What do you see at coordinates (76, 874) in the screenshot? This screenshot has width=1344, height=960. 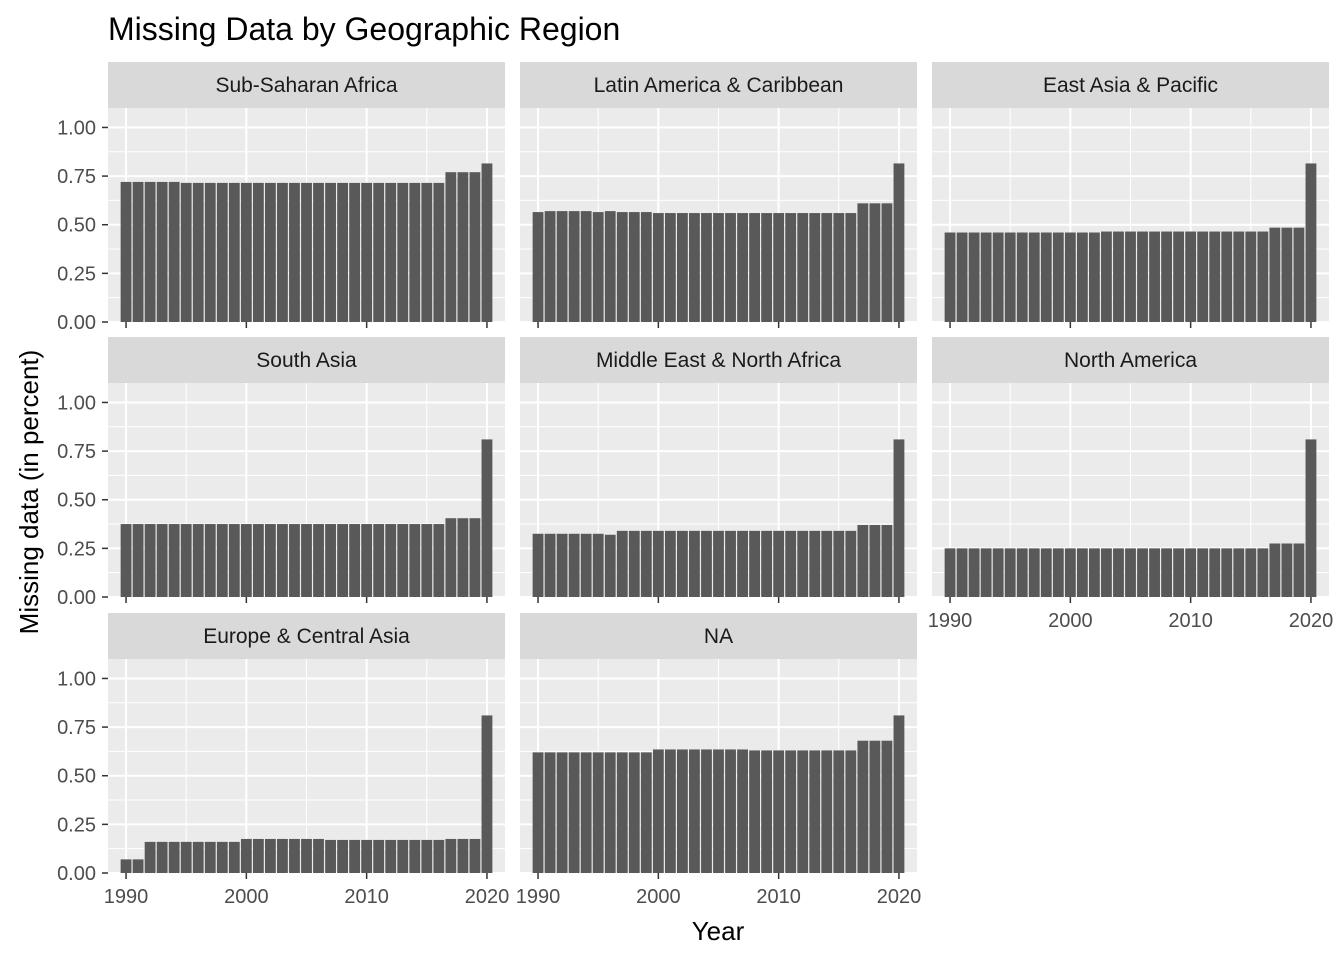 I see `y-tick-label: 0.00` at bounding box center [76, 874].